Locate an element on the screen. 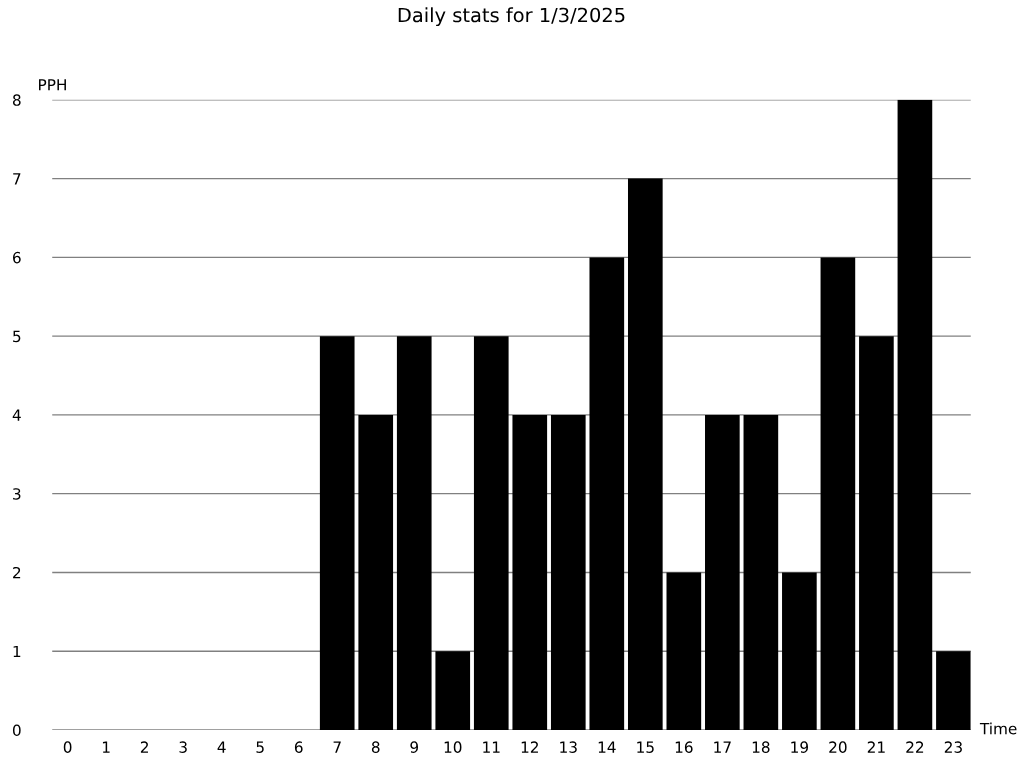 Image resolution: width=1024 pixels, height=768 pixels. y-axis-title: PPH is located at coordinates (52, 85).